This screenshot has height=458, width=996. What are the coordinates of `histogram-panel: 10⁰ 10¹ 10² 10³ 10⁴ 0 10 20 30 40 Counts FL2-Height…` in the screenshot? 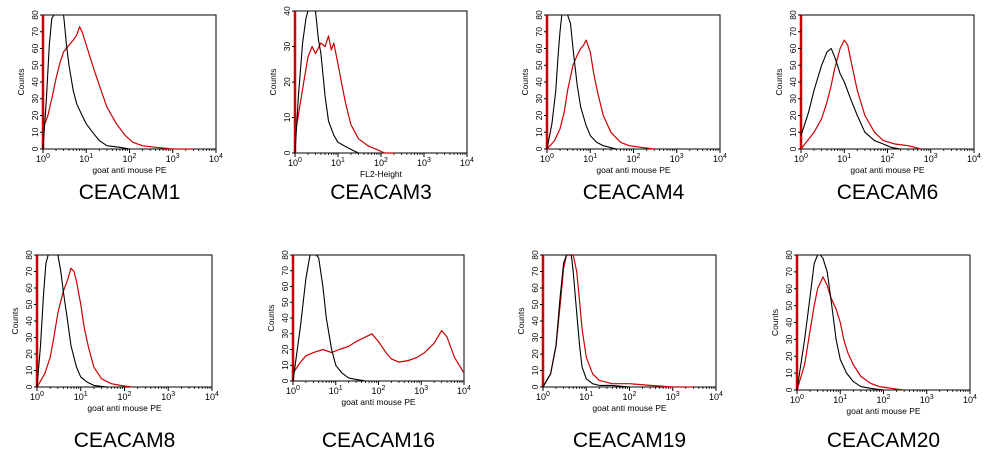 It's located at (371, 105).